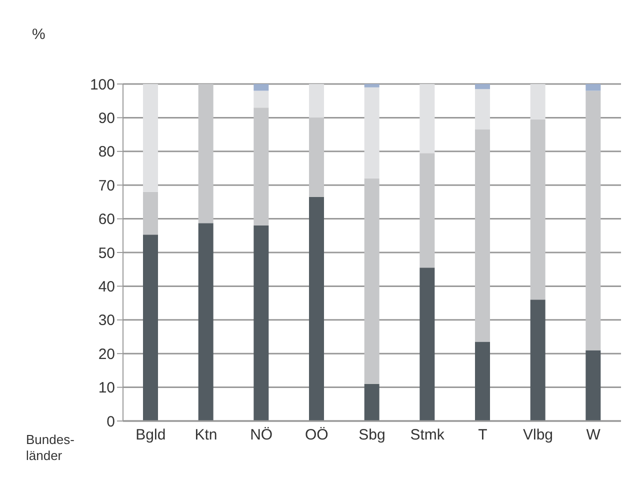 The image size is (626, 479). I want to click on y-tick-label: 0, so click(110, 421).